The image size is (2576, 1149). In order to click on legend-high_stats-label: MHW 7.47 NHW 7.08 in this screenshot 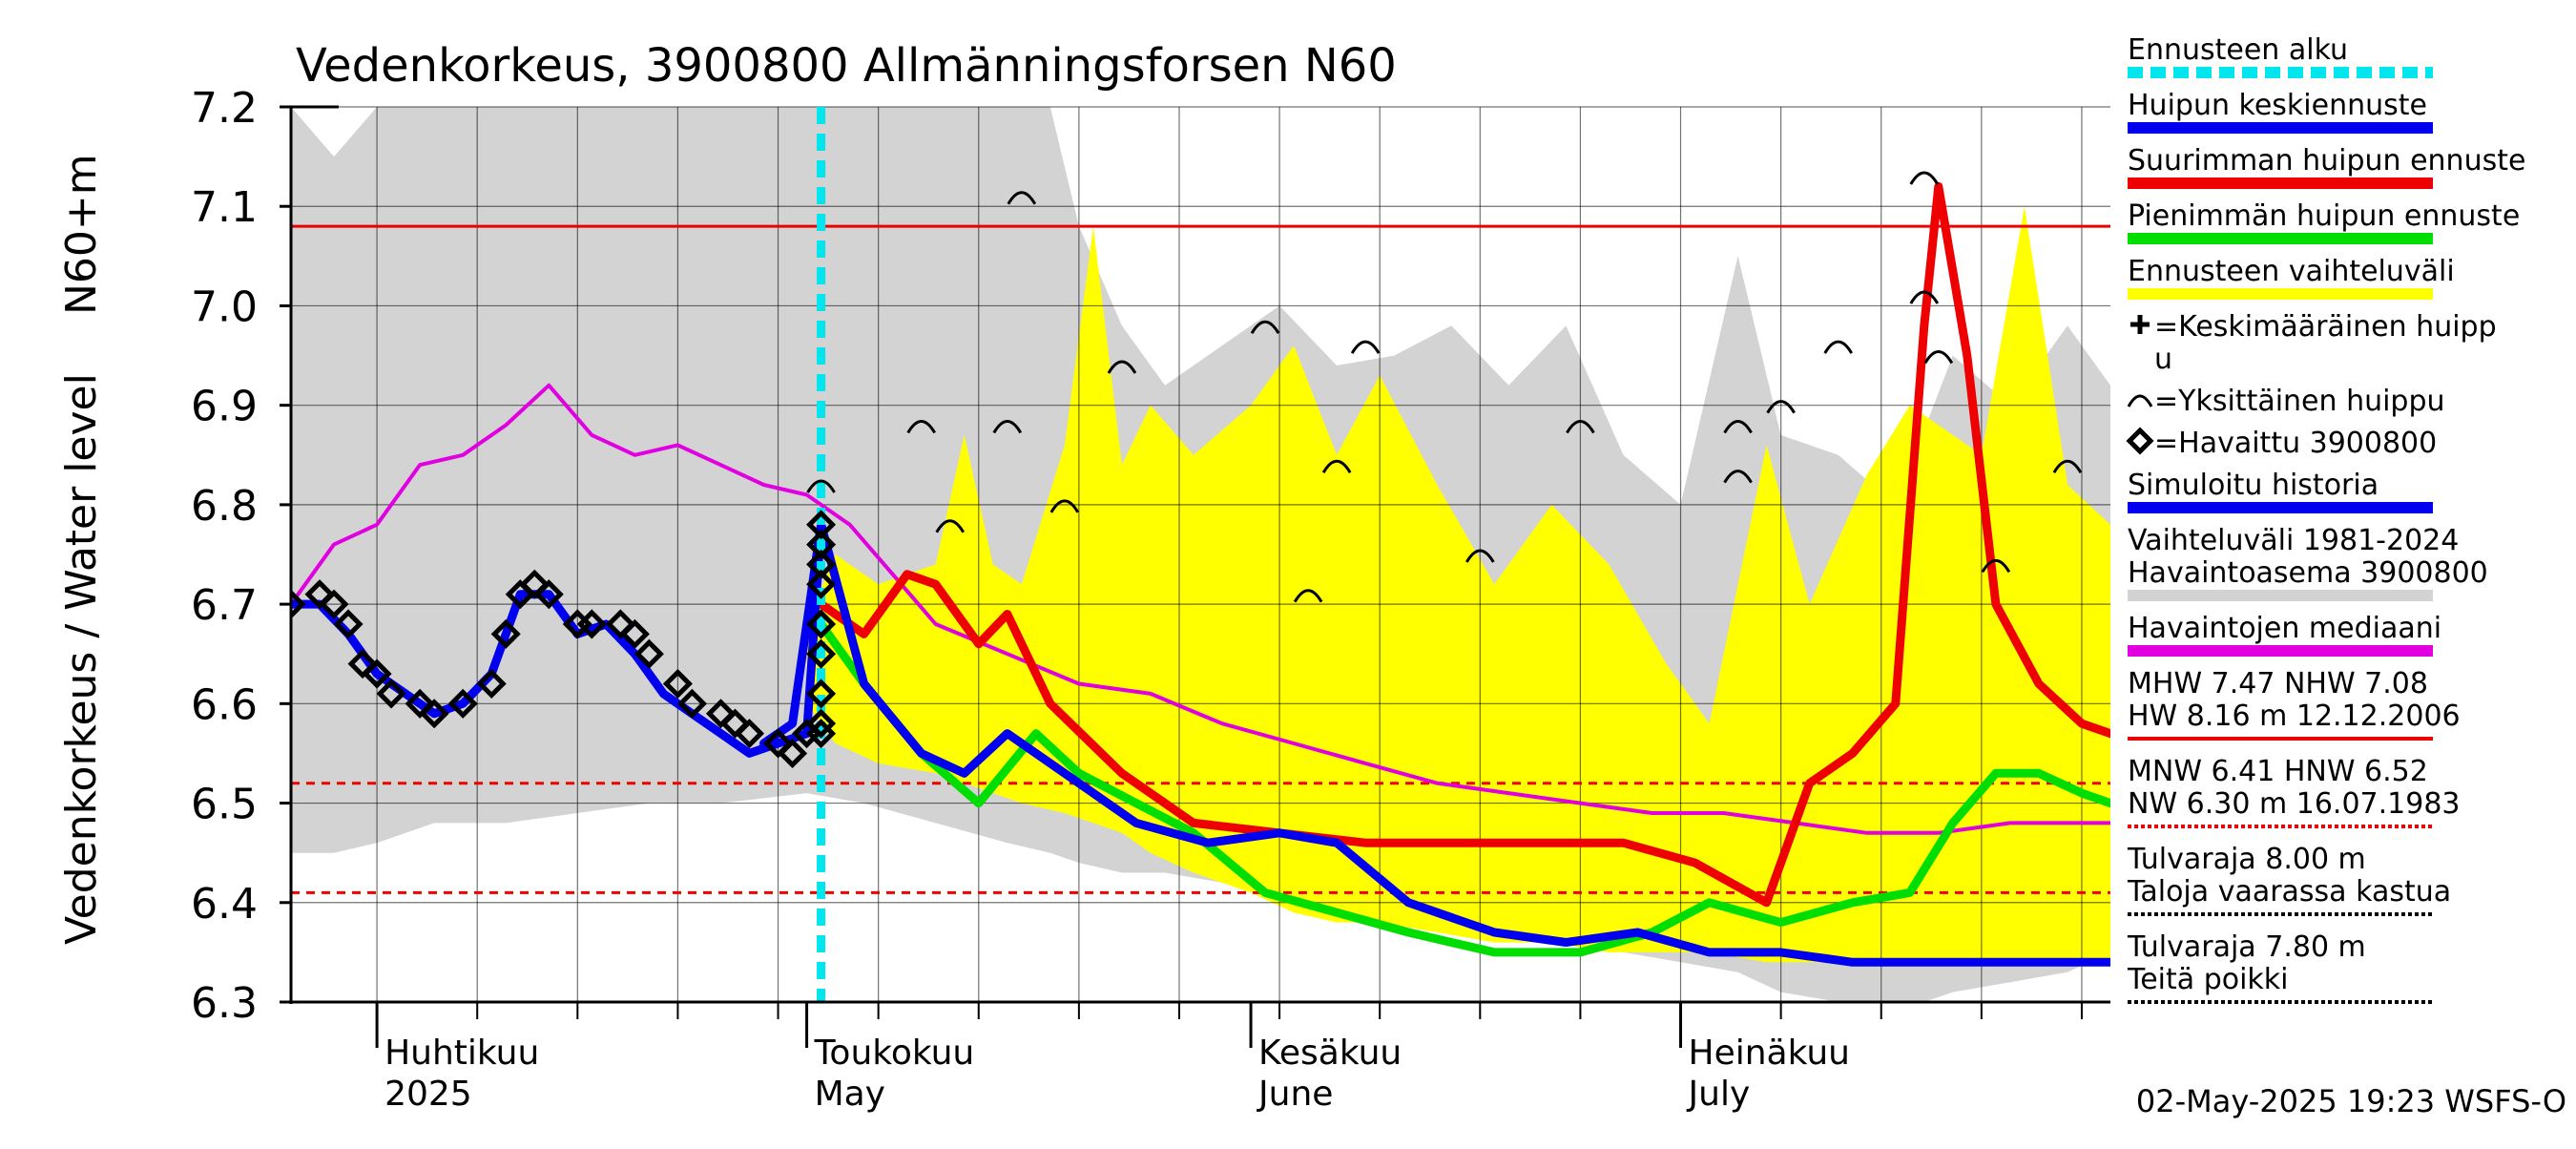, I will do `click(2278, 683)`.